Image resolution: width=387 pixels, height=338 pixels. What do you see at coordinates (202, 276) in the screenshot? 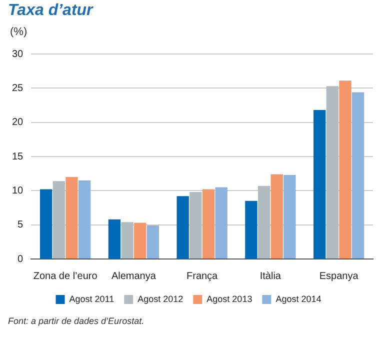
I see `x-tick-label: França` at bounding box center [202, 276].